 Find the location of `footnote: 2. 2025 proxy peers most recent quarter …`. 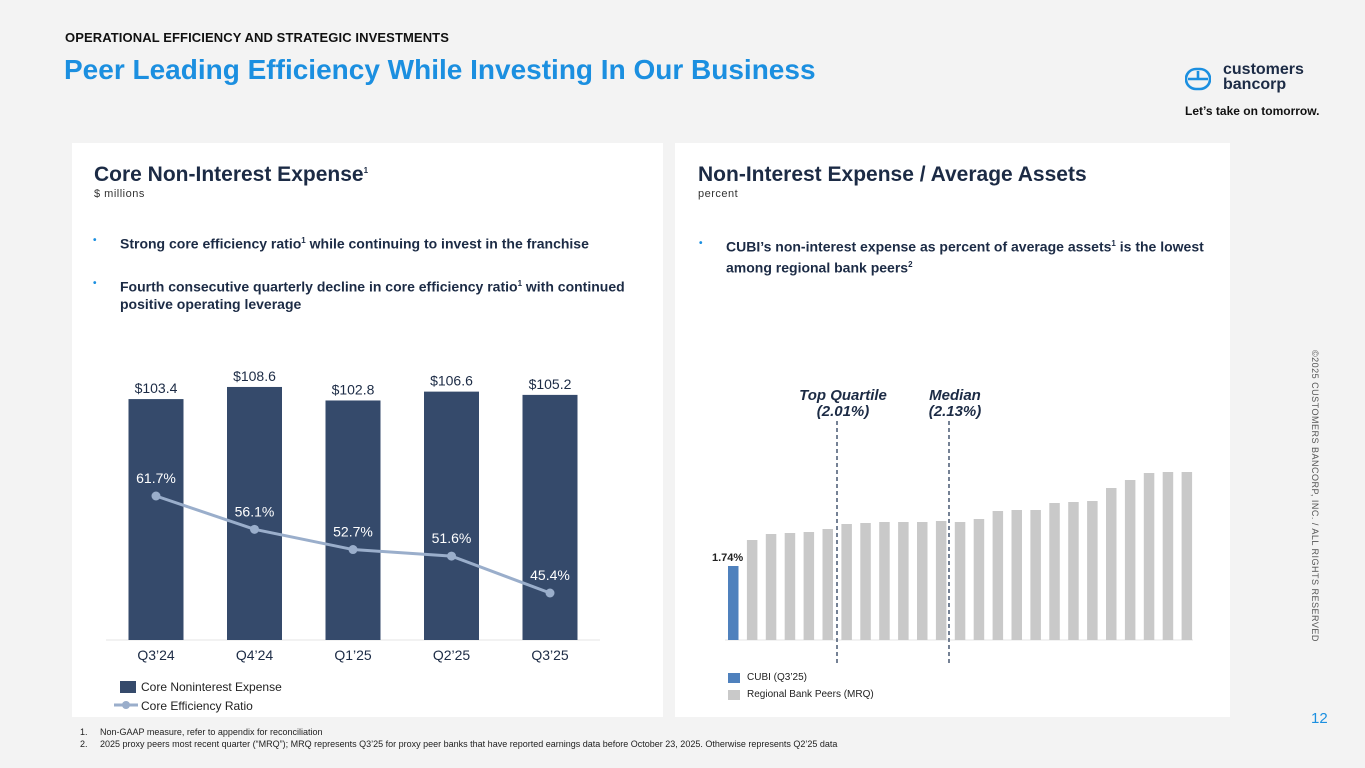

footnote: 2. 2025 proxy peers most recent quarter … is located at coordinates (459, 744).